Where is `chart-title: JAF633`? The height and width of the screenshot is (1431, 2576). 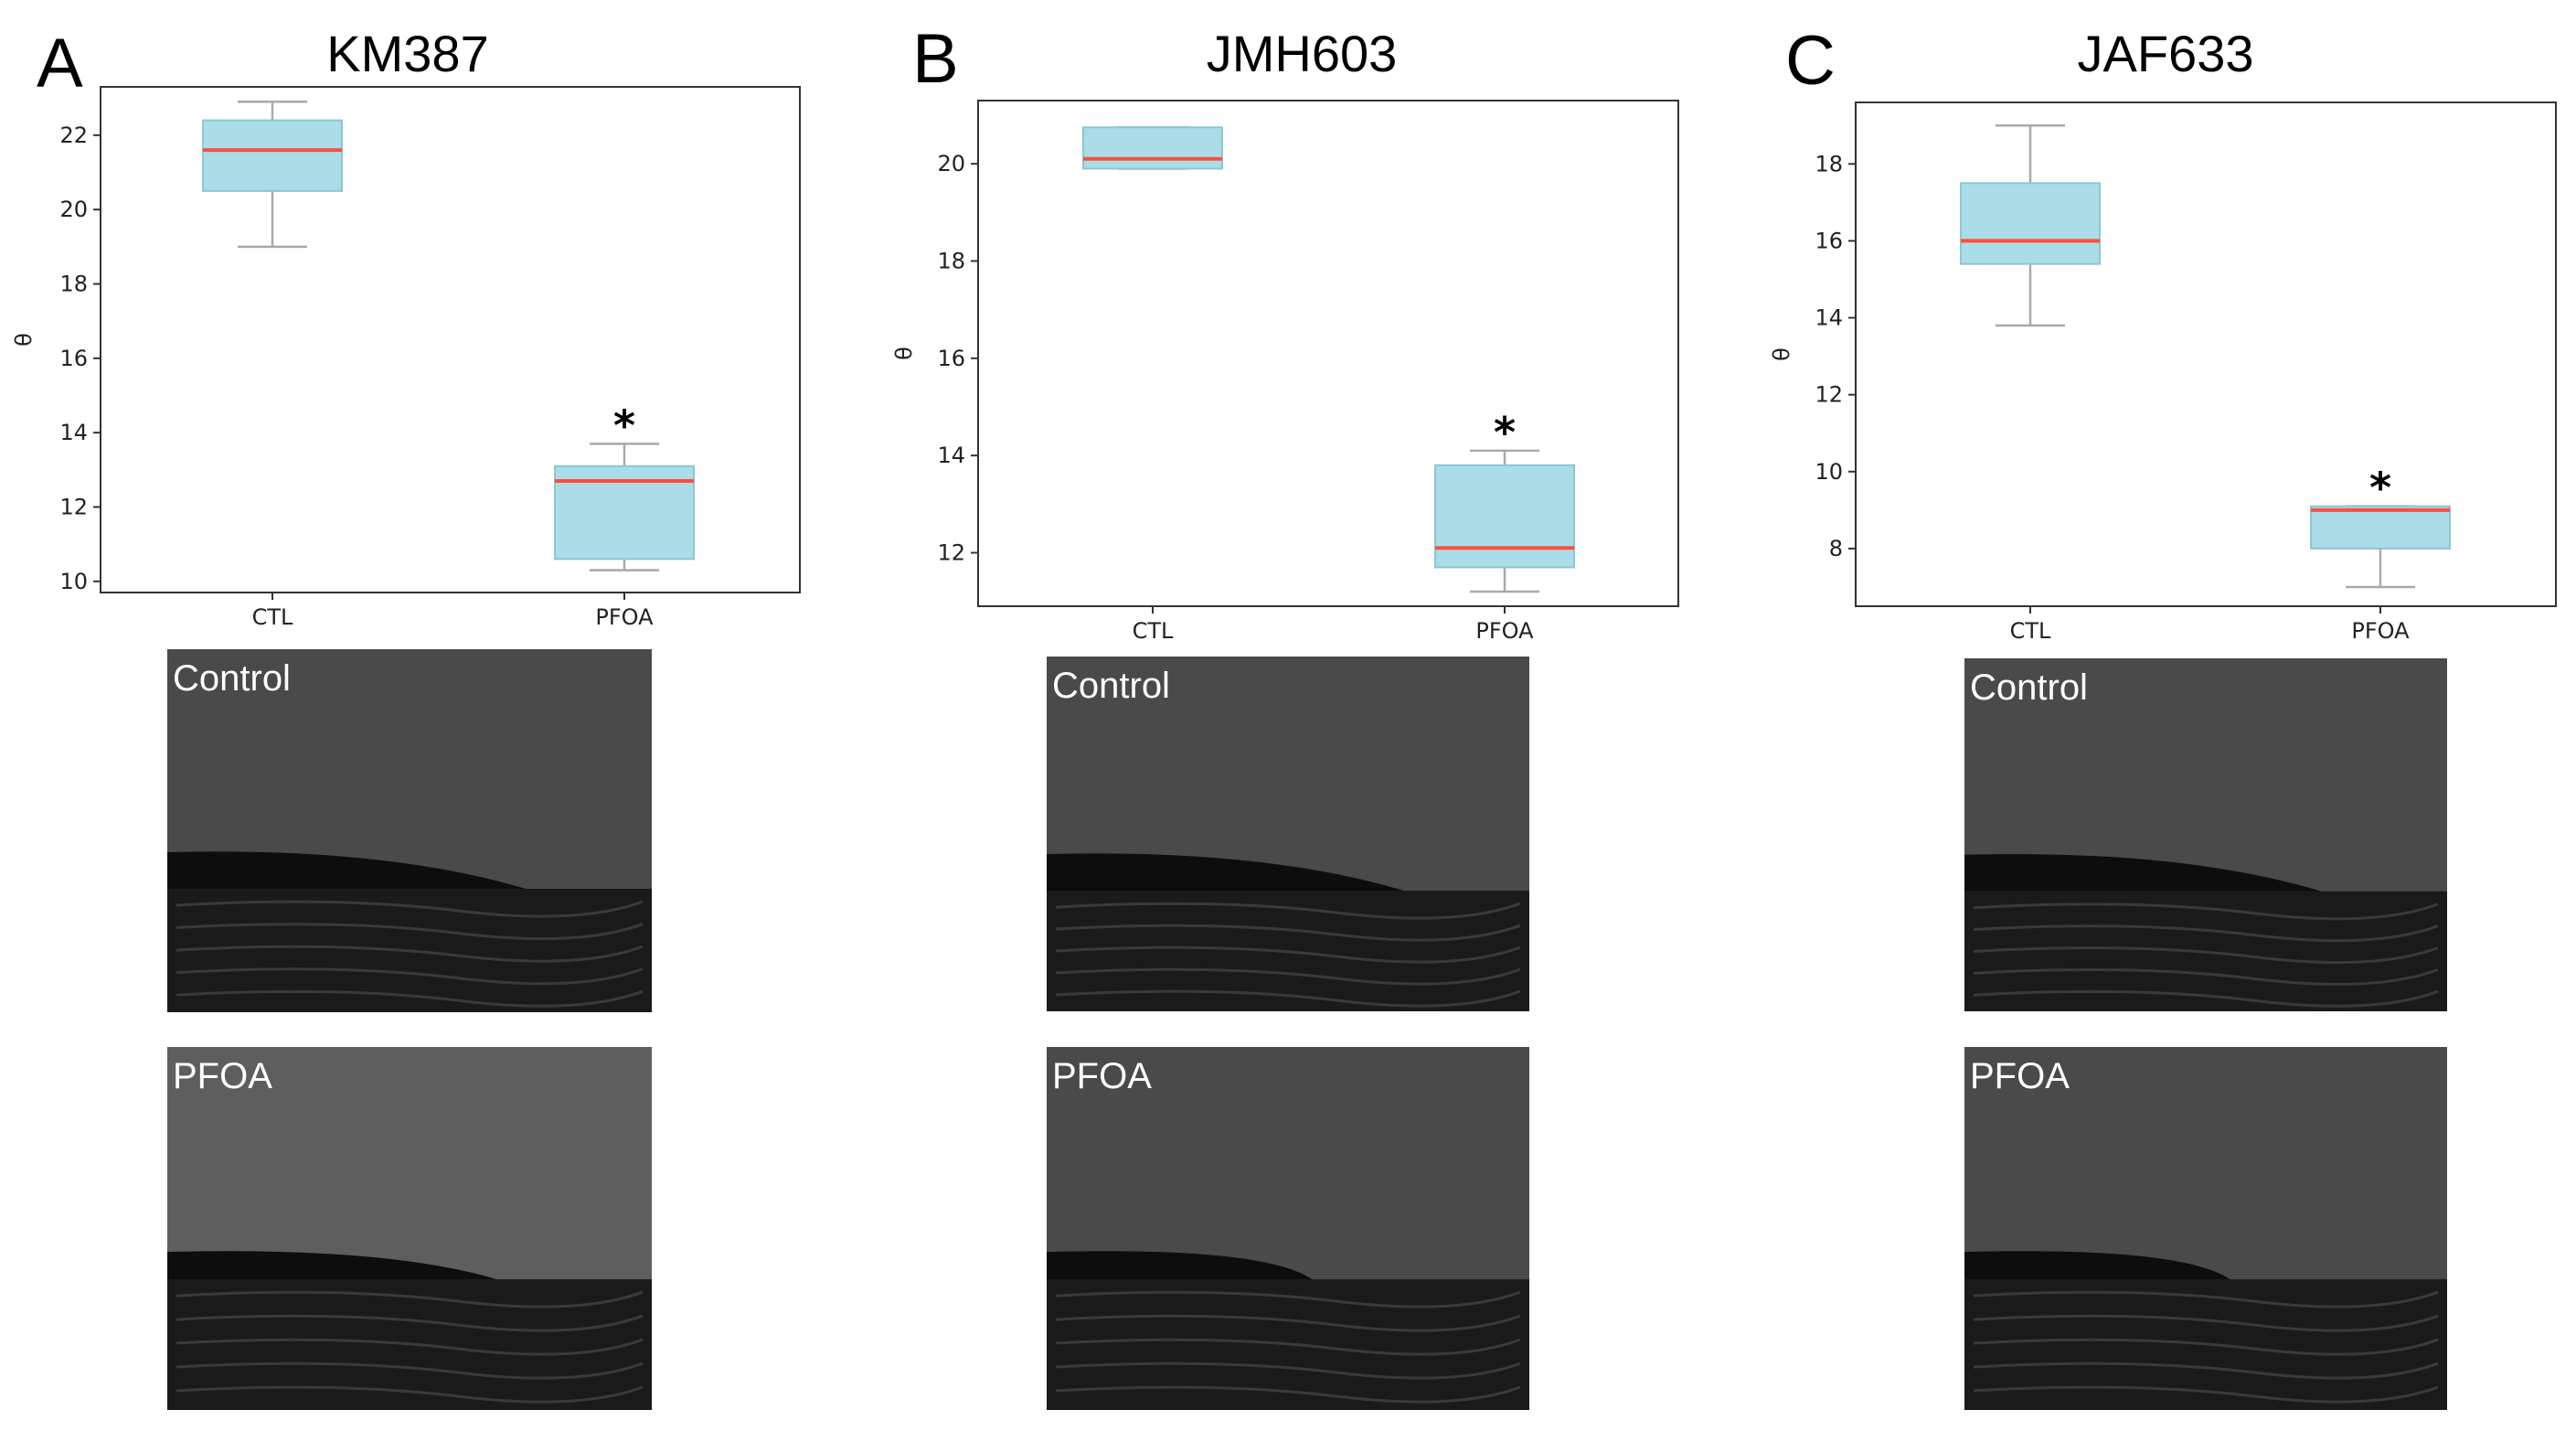 chart-title: JAF633 is located at coordinates (2166, 53).